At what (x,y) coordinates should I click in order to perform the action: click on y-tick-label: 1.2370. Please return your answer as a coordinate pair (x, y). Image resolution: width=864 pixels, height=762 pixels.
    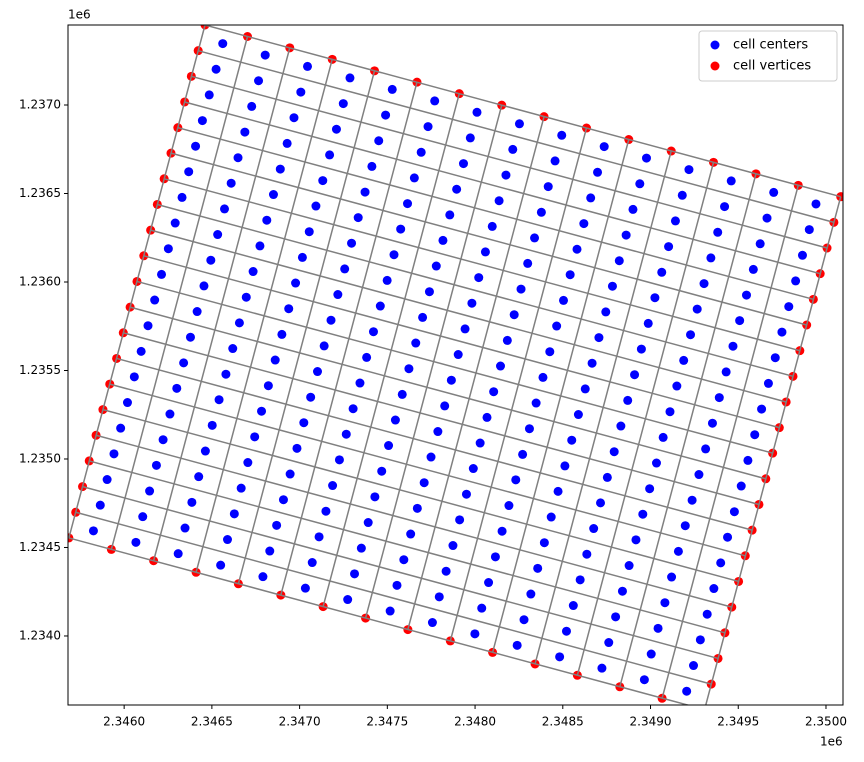
    Looking at the image, I should click on (40, 105).